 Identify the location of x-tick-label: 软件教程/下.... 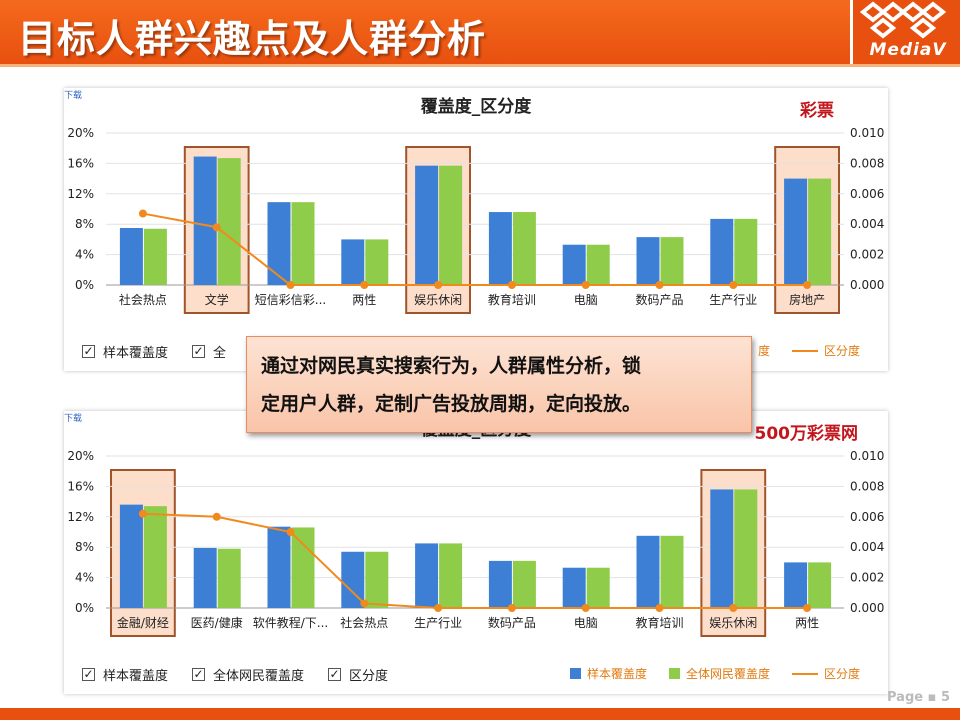
(291, 622).